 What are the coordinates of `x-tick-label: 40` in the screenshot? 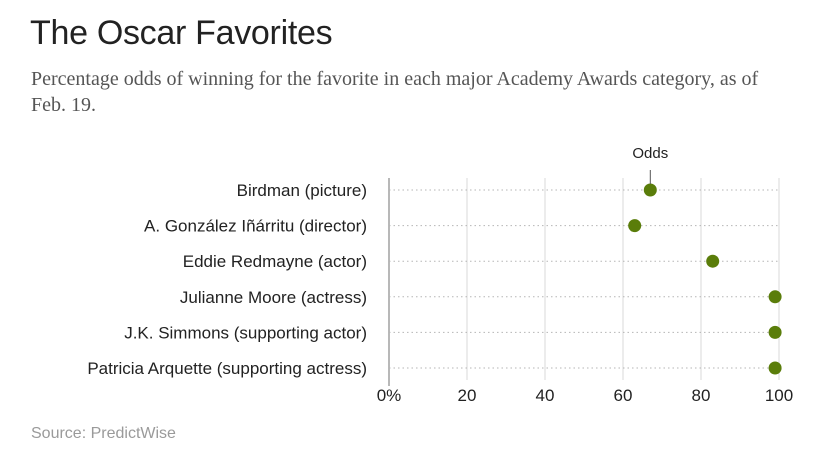 It's located at (545, 395).